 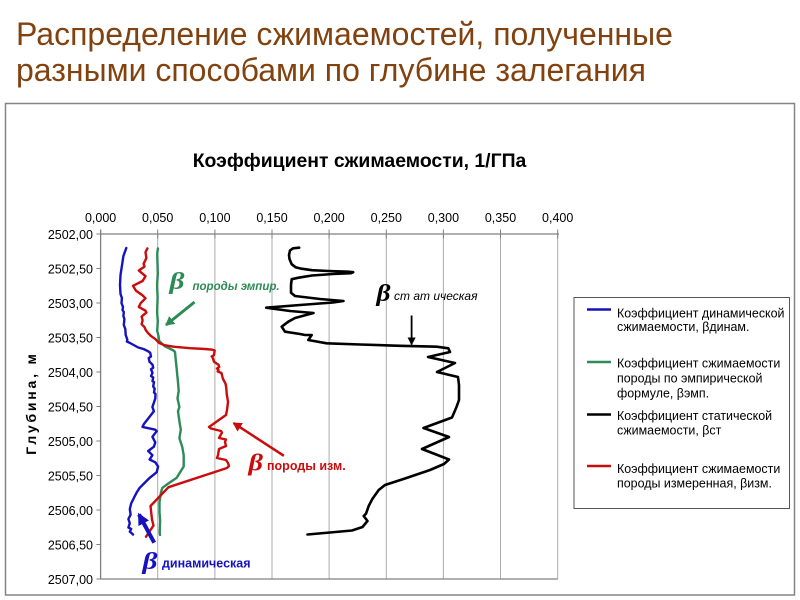 I want to click on svg-text: динамическая, so click(x=206, y=564).